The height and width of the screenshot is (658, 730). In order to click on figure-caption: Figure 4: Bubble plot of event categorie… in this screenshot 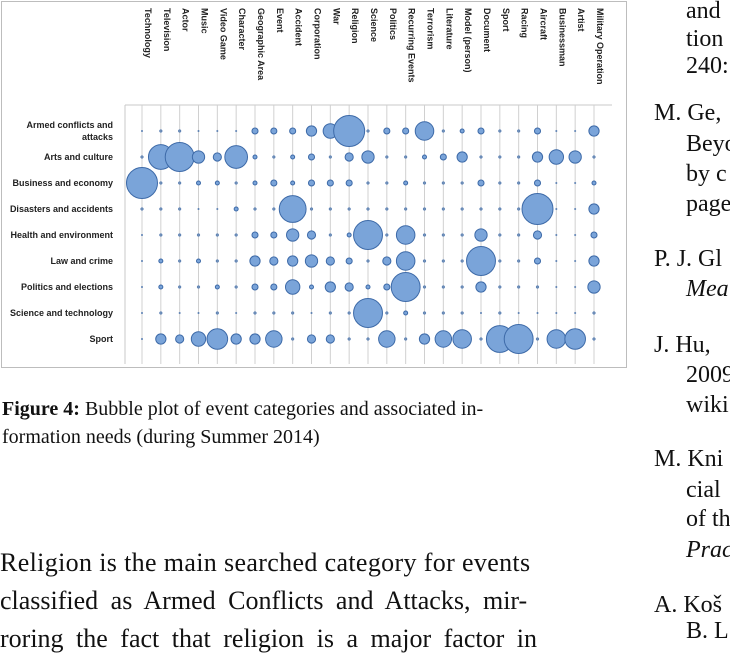, I will do `click(307, 423)`.